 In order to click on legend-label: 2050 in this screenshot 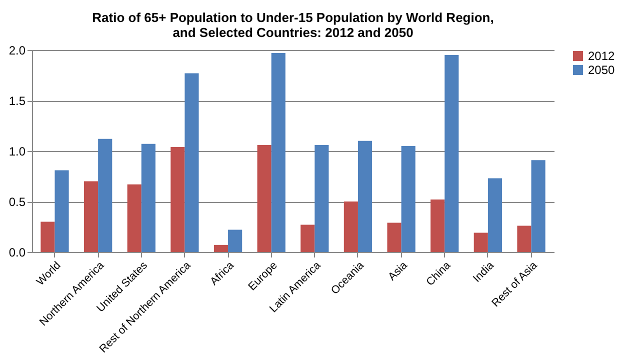, I will do `click(602, 70)`.